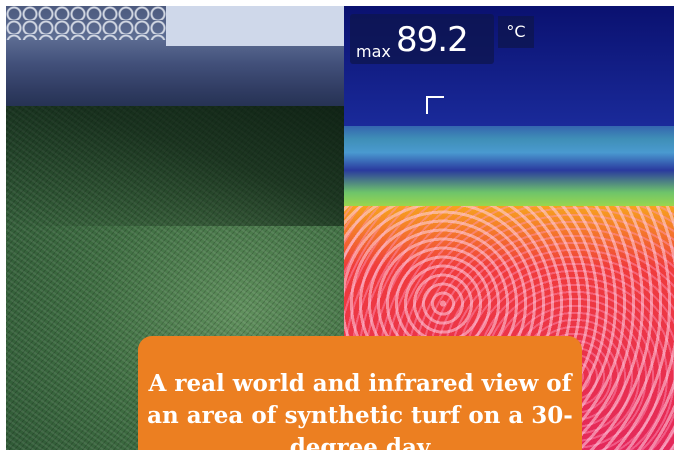 Image resolution: width=676 pixels, height=450 pixels. What do you see at coordinates (435, 105) in the screenshot?
I see `reticle-corner-icon` at bounding box center [435, 105].